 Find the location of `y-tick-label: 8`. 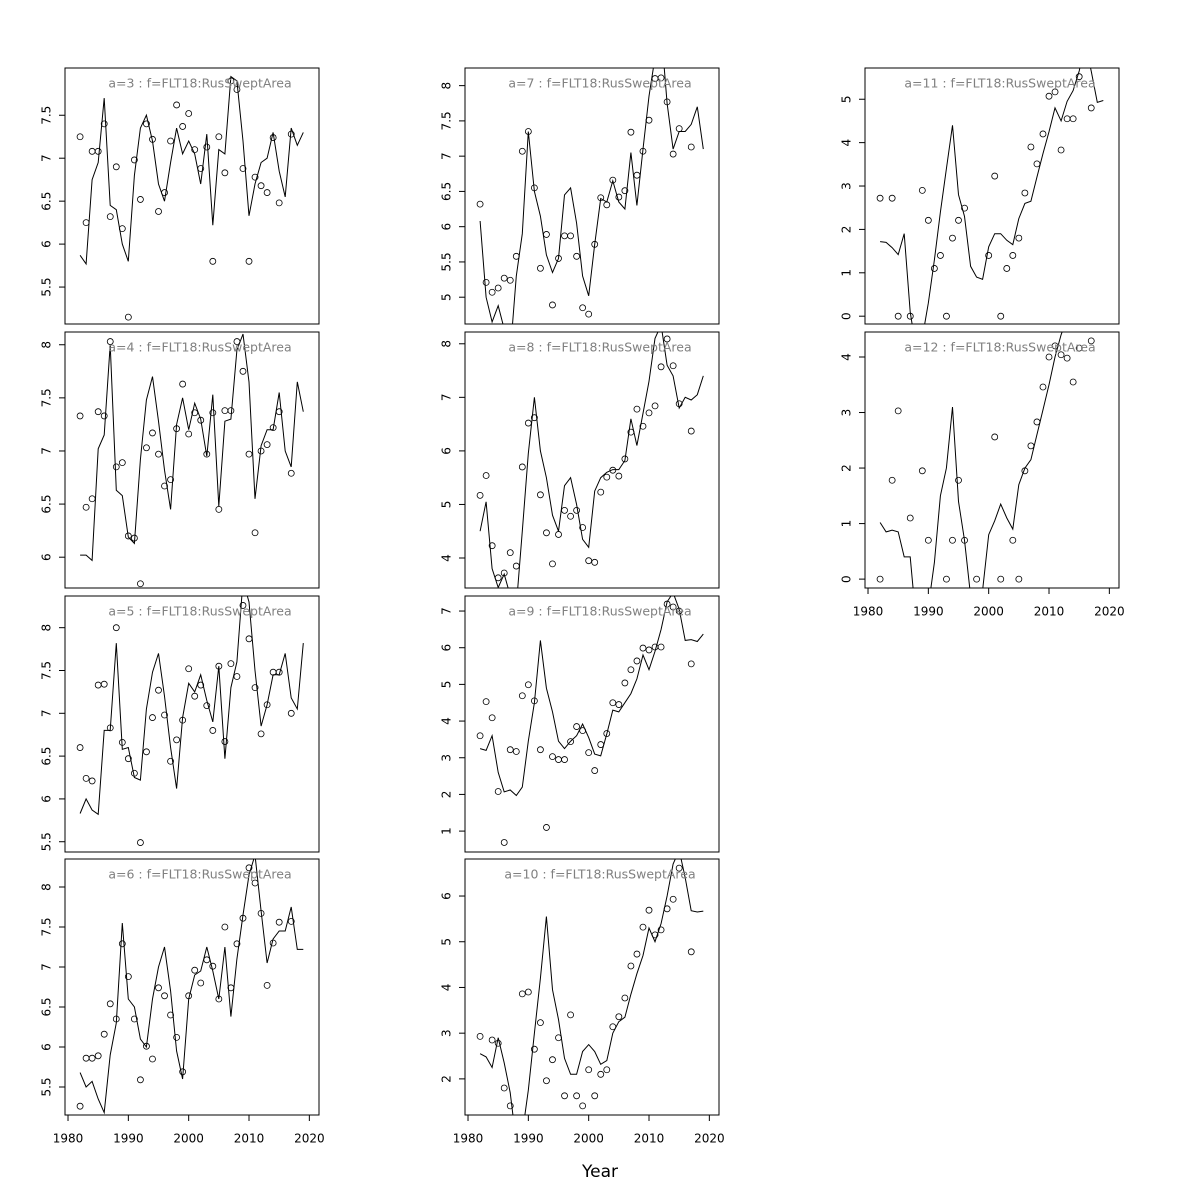

y-tick-label: 8 is located at coordinates (47, 345).